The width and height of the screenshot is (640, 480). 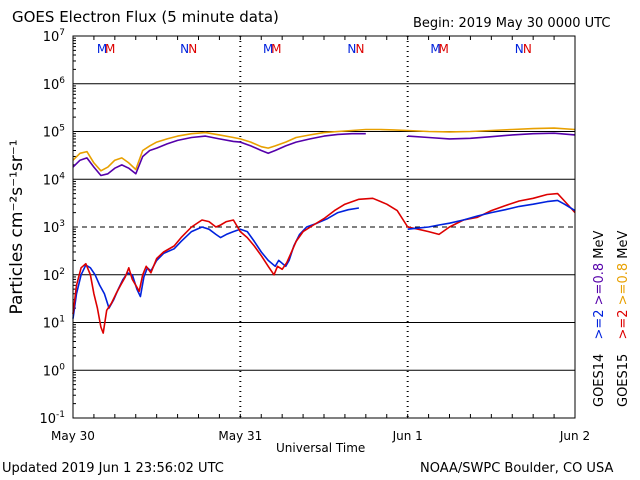 What do you see at coordinates (62, 176) in the screenshot?
I see `y-tick-exponent: 4` at bounding box center [62, 176].